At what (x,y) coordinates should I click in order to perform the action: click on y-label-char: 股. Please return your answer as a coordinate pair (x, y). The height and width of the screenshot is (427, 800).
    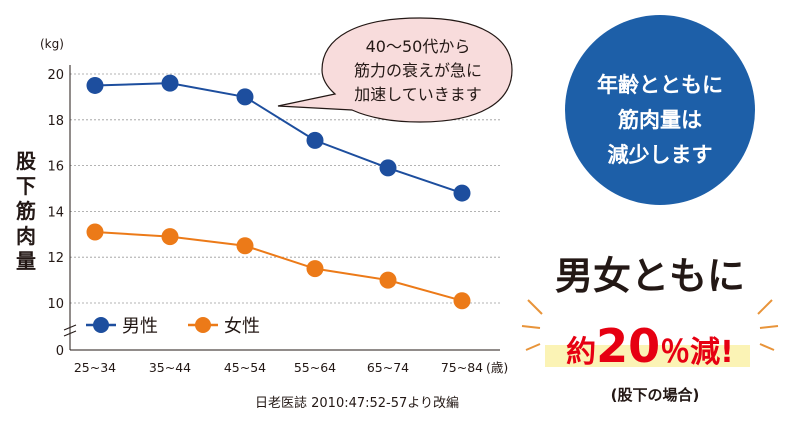
    Looking at the image, I should click on (26, 161).